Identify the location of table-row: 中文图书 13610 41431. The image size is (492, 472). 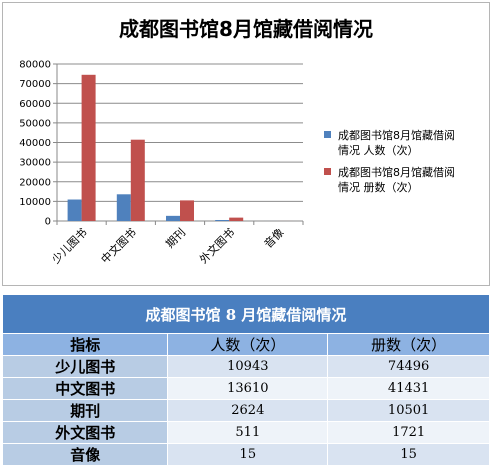
(245, 388).